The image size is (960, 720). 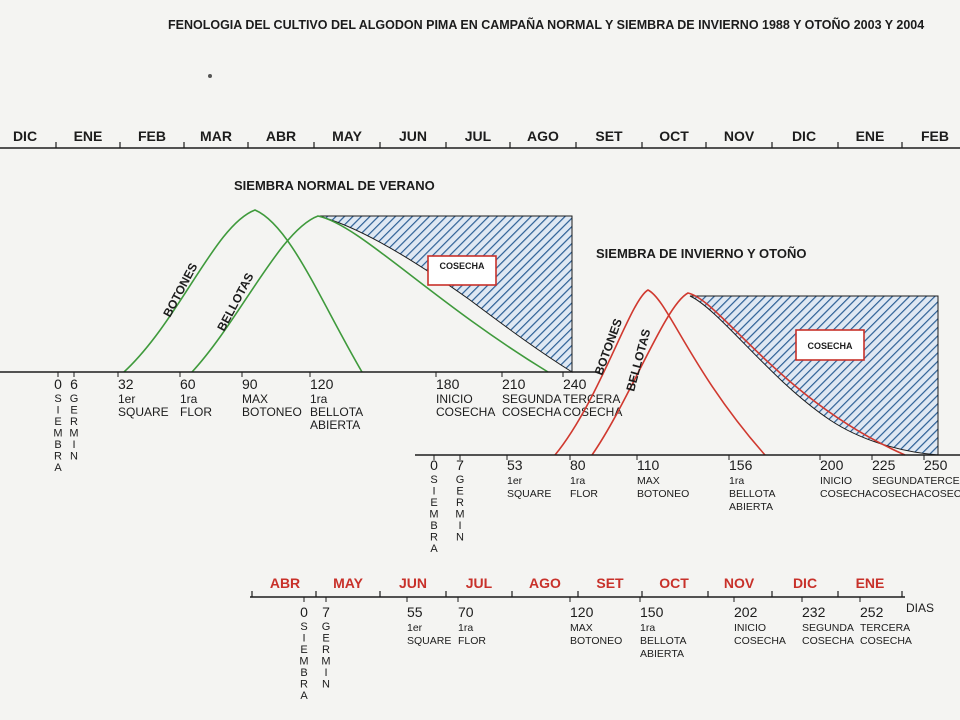 What do you see at coordinates (433, 492) in the screenshot?
I see `stage-vertical-letter: I` at bounding box center [433, 492].